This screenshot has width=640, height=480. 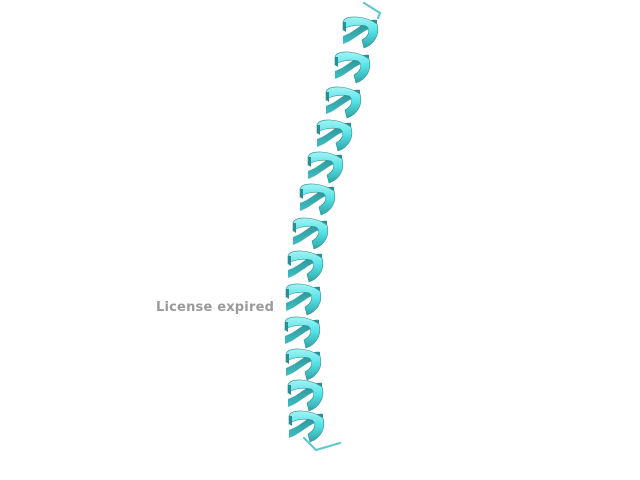 What do you see at coordinates (215, 307) in the screenshot?
I see `license-watermark: License expired` at bounding box center [215, 307].